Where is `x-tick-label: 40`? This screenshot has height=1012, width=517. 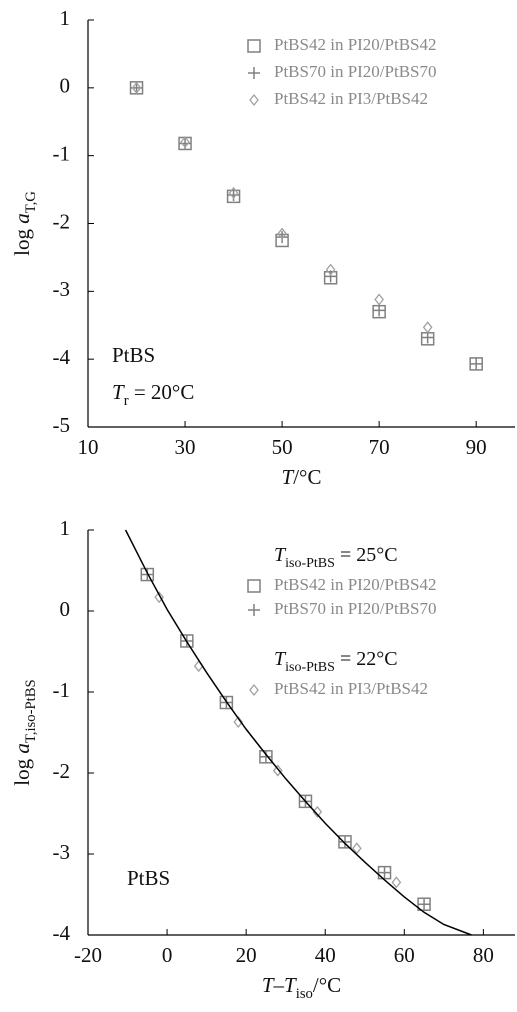 x-tick-label: 40 is located at coordinates (325, 955).